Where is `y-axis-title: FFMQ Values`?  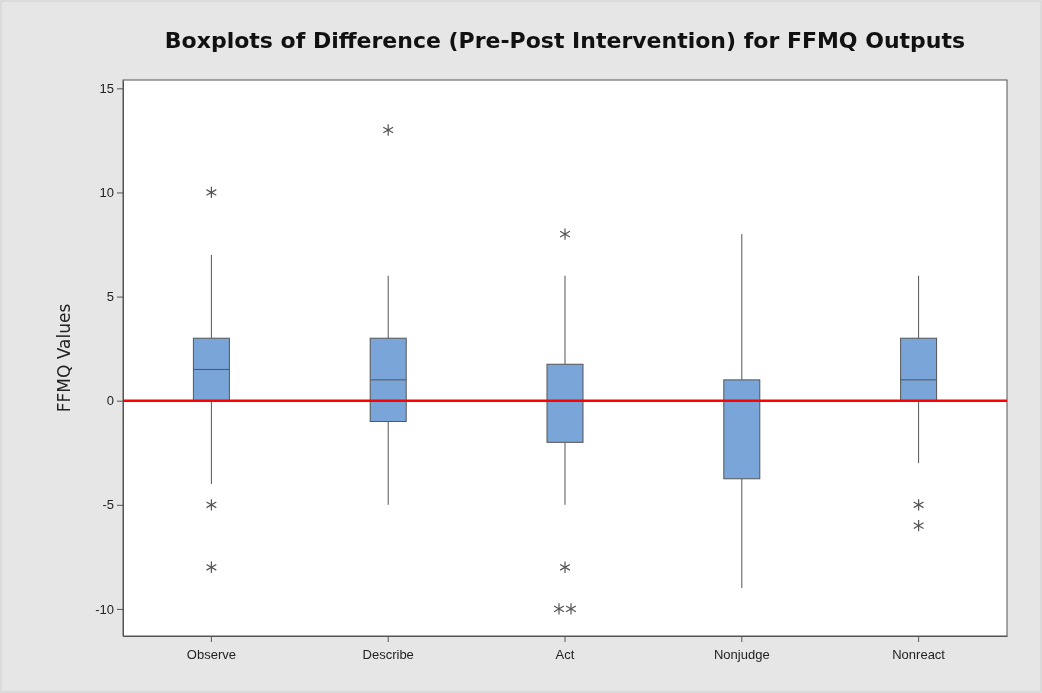 y-axis-title: FFMQ Values is located at coordinates (64, 358).